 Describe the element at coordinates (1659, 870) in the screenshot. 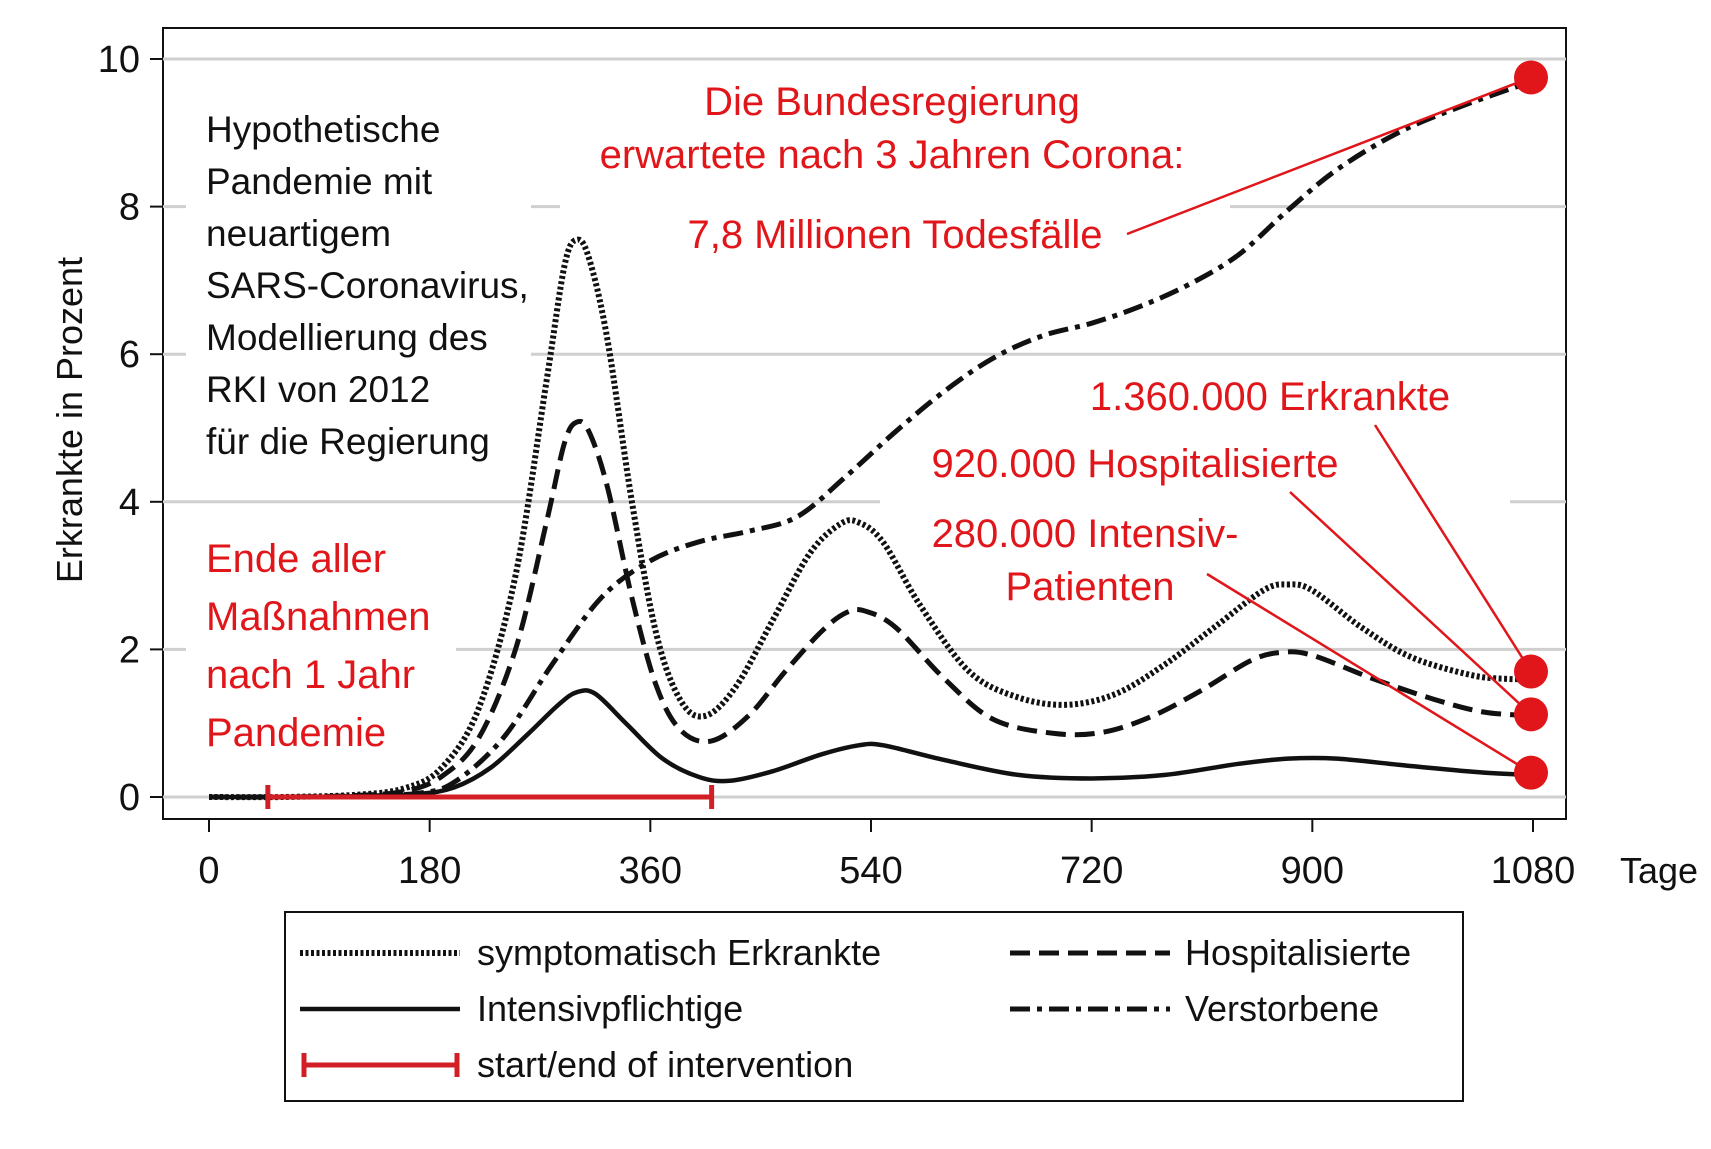

I see `x-axis-label: Tage` at that location.